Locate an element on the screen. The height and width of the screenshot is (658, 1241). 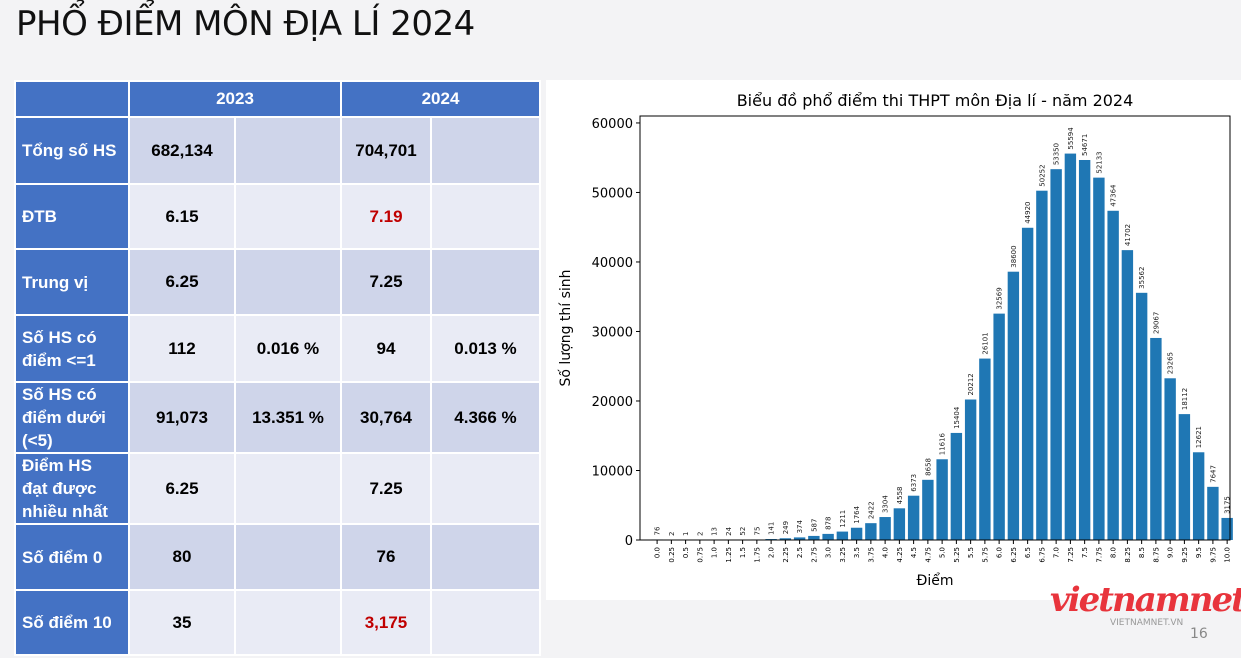
value-2024: 76 is located at coordinates (386, 557).